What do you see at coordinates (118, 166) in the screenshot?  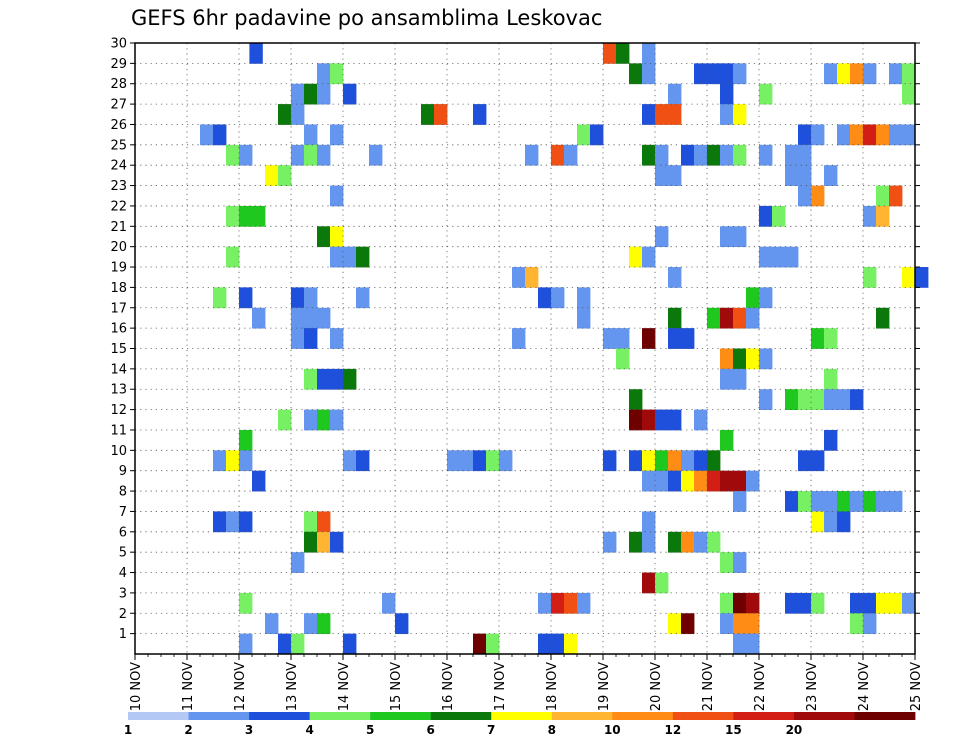 I see `y-tick-label: 24` at bounding box center [118, 166].